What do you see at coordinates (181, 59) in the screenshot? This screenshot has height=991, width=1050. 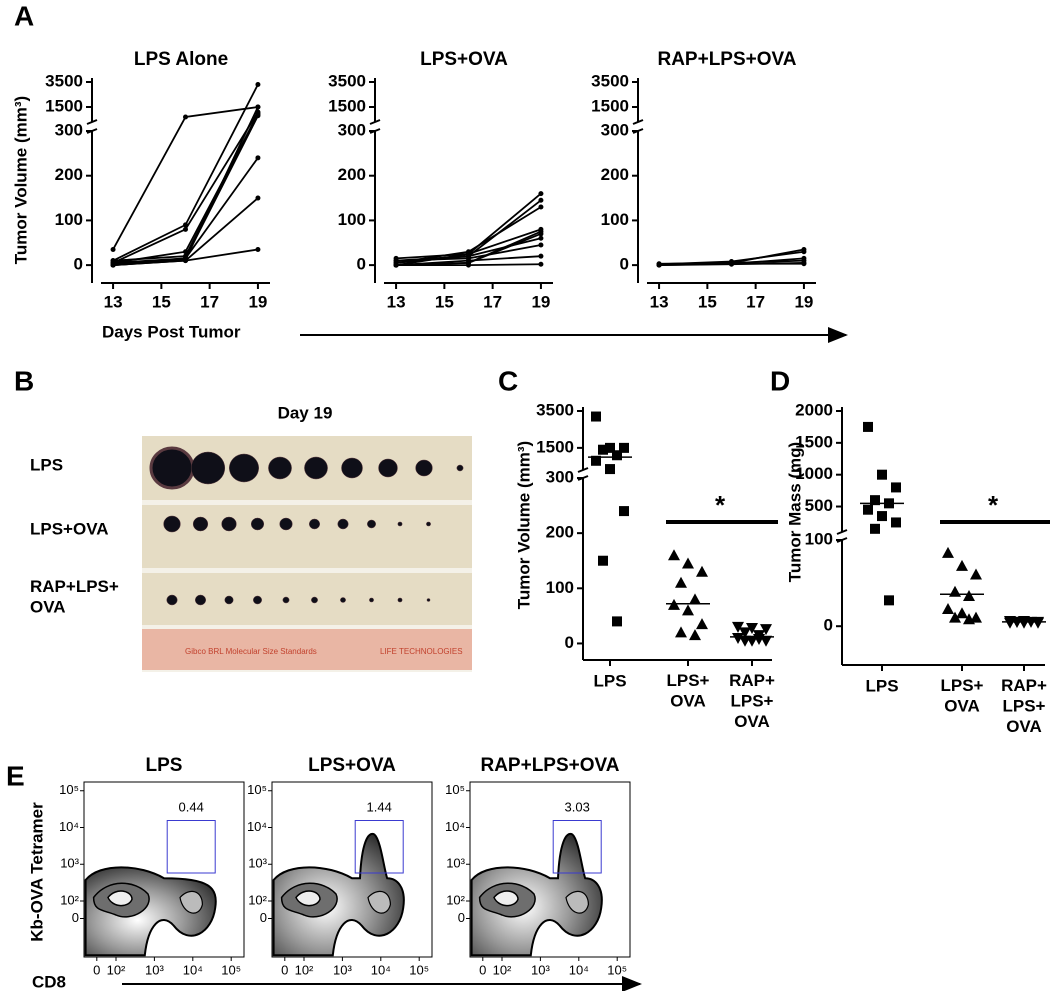 I see `chart-title: LPS Alone` at bounding box center [181, 59].